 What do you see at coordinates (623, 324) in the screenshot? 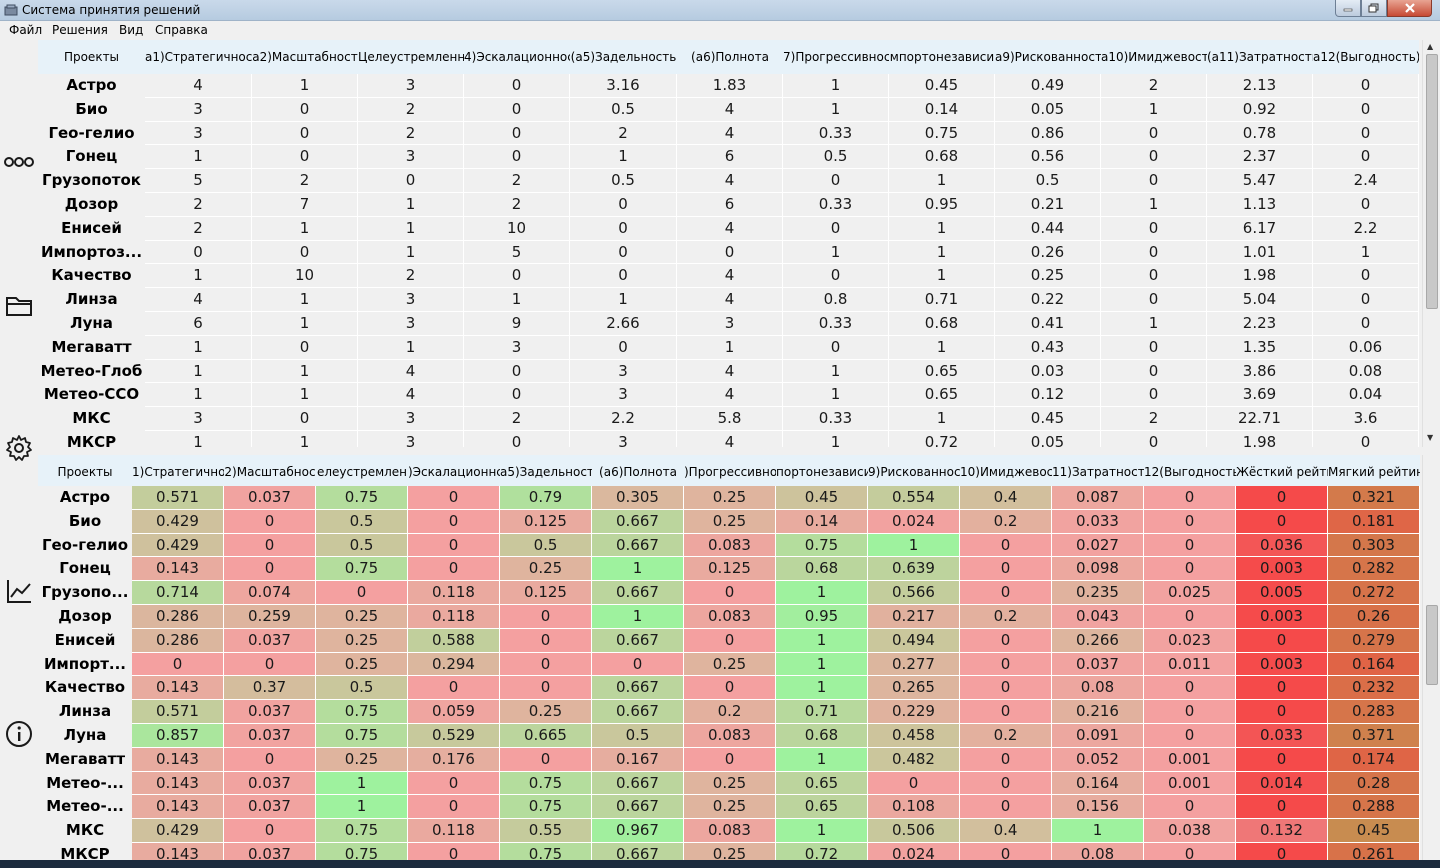
I see `table-cell: 2.66` at bounding box center [623, 324].